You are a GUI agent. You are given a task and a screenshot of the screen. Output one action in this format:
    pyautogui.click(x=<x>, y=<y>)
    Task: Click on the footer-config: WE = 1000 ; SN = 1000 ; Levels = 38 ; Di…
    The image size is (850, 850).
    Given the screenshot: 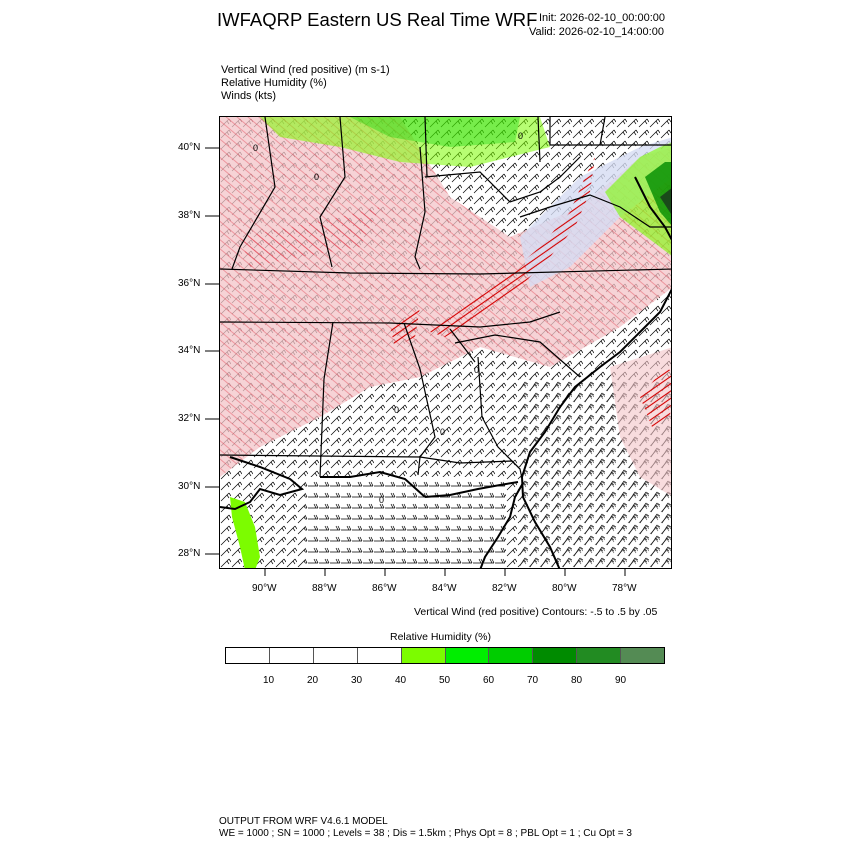 What is the action you would take?
    pyautogui.click(x=425, y=833)
    